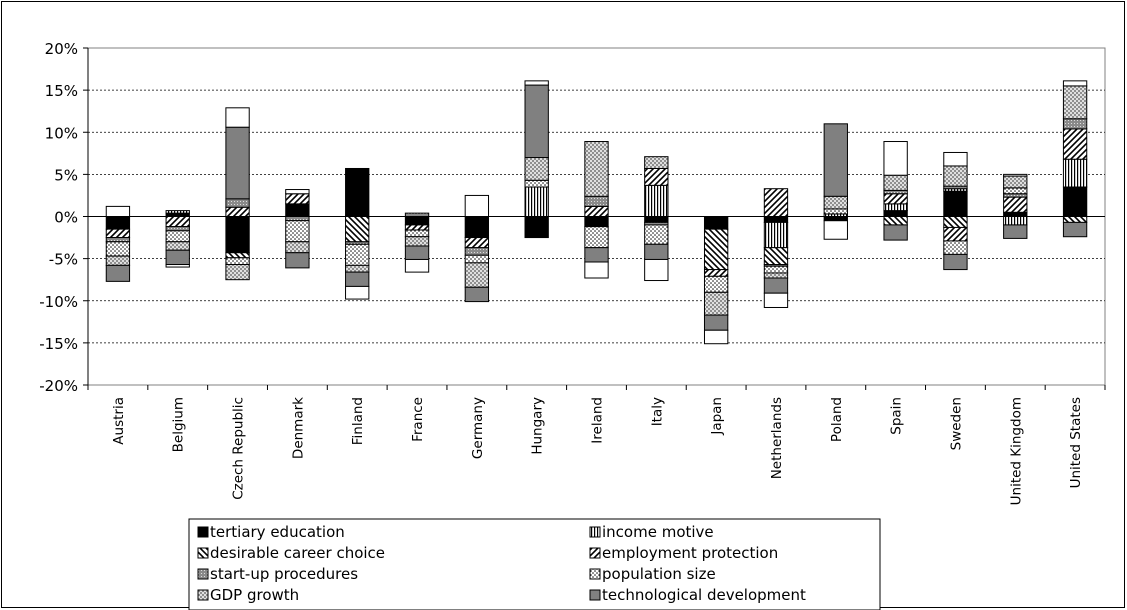 The height and width of the screenshot is (610, 1127). I want to click on x-tick-label: Netherlands, so click(777, 438).